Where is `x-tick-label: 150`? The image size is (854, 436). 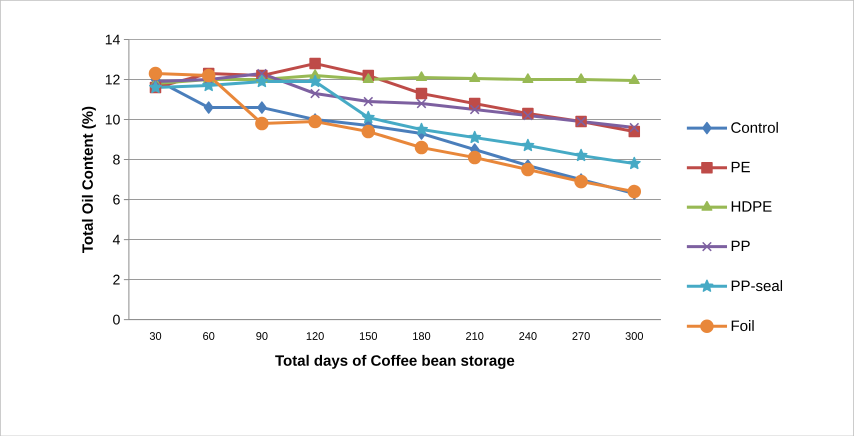 x-tick-label: 150 is located at coordinates (369, 336).